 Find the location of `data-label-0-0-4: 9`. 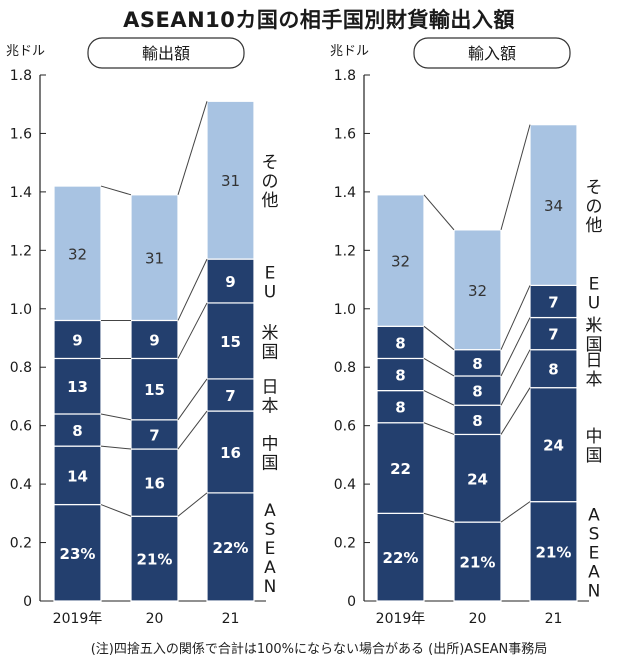

data-label-0-0-4: 9 is located at coordinates (77, 340).